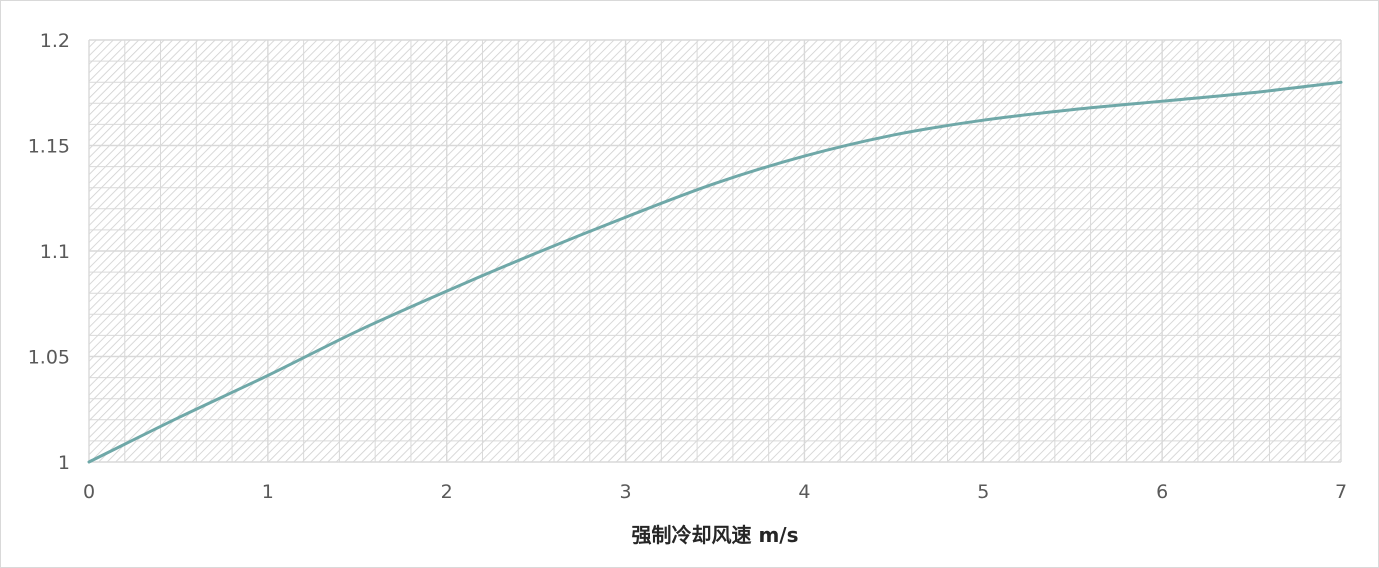  What do you see at coordinates (49, 147) in the screenshot?
I see `y-tick-label: 1.15` at bounding box center [49, 147].